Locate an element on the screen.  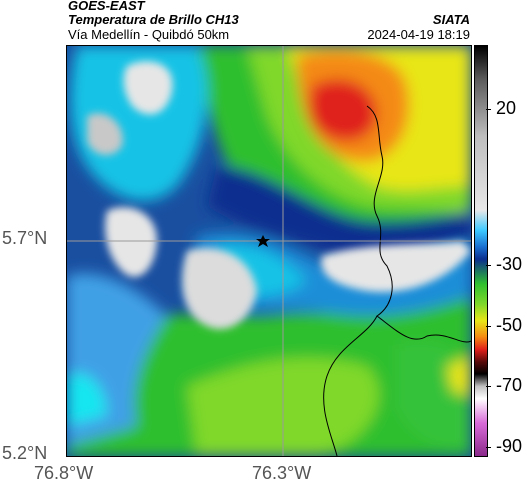
temperature-colorbar is located at coordinates (481, 251).